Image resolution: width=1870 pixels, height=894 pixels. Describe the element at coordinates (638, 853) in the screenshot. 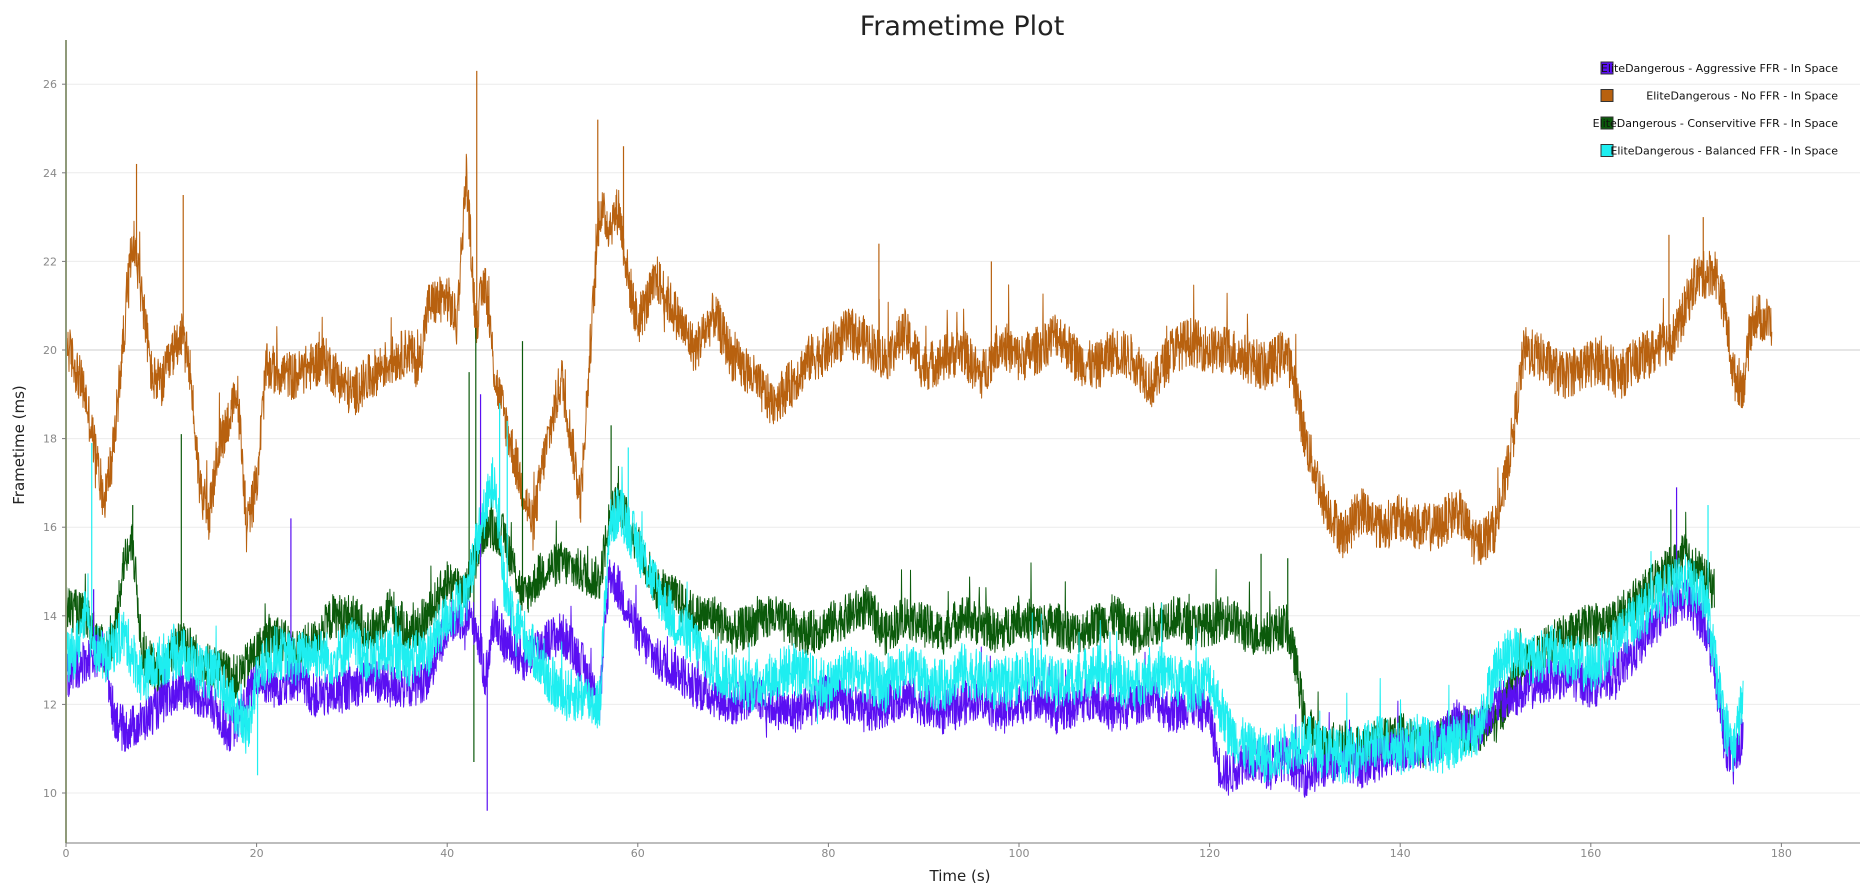

I see `x-tick-label: 60` at that location.